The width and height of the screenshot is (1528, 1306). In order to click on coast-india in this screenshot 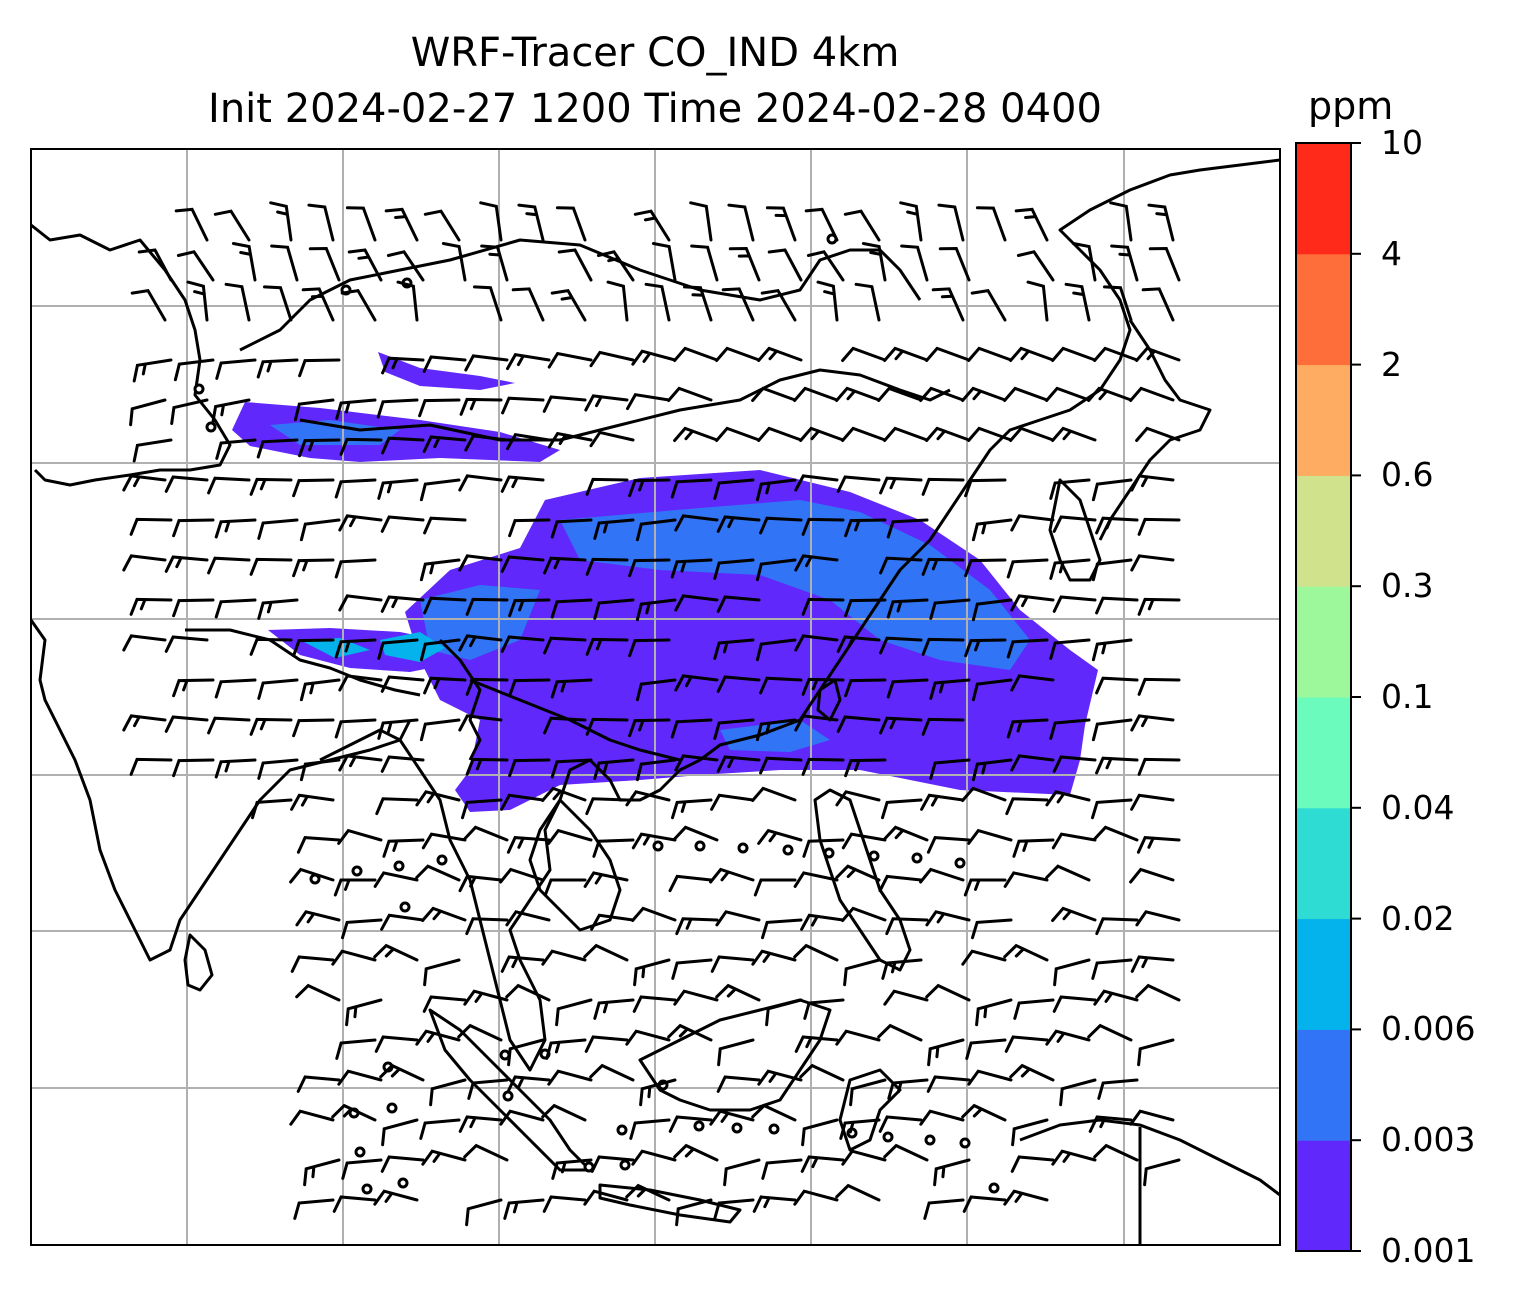, I will do `click(221, 592)`.